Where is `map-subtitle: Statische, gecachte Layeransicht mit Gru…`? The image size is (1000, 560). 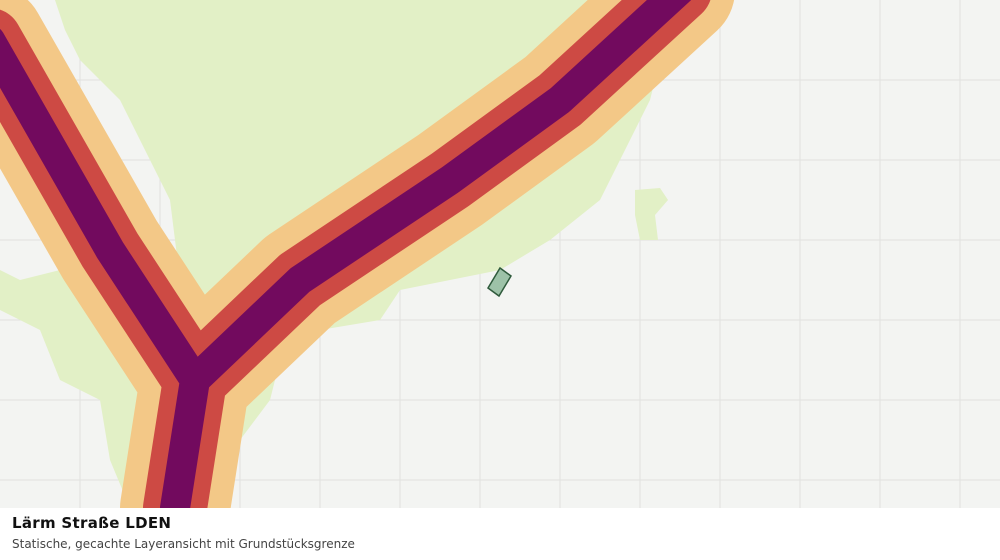 map-subtitle: Statische, gecachte Layeransicht mit Gru… is located at coordinates (183, 544).